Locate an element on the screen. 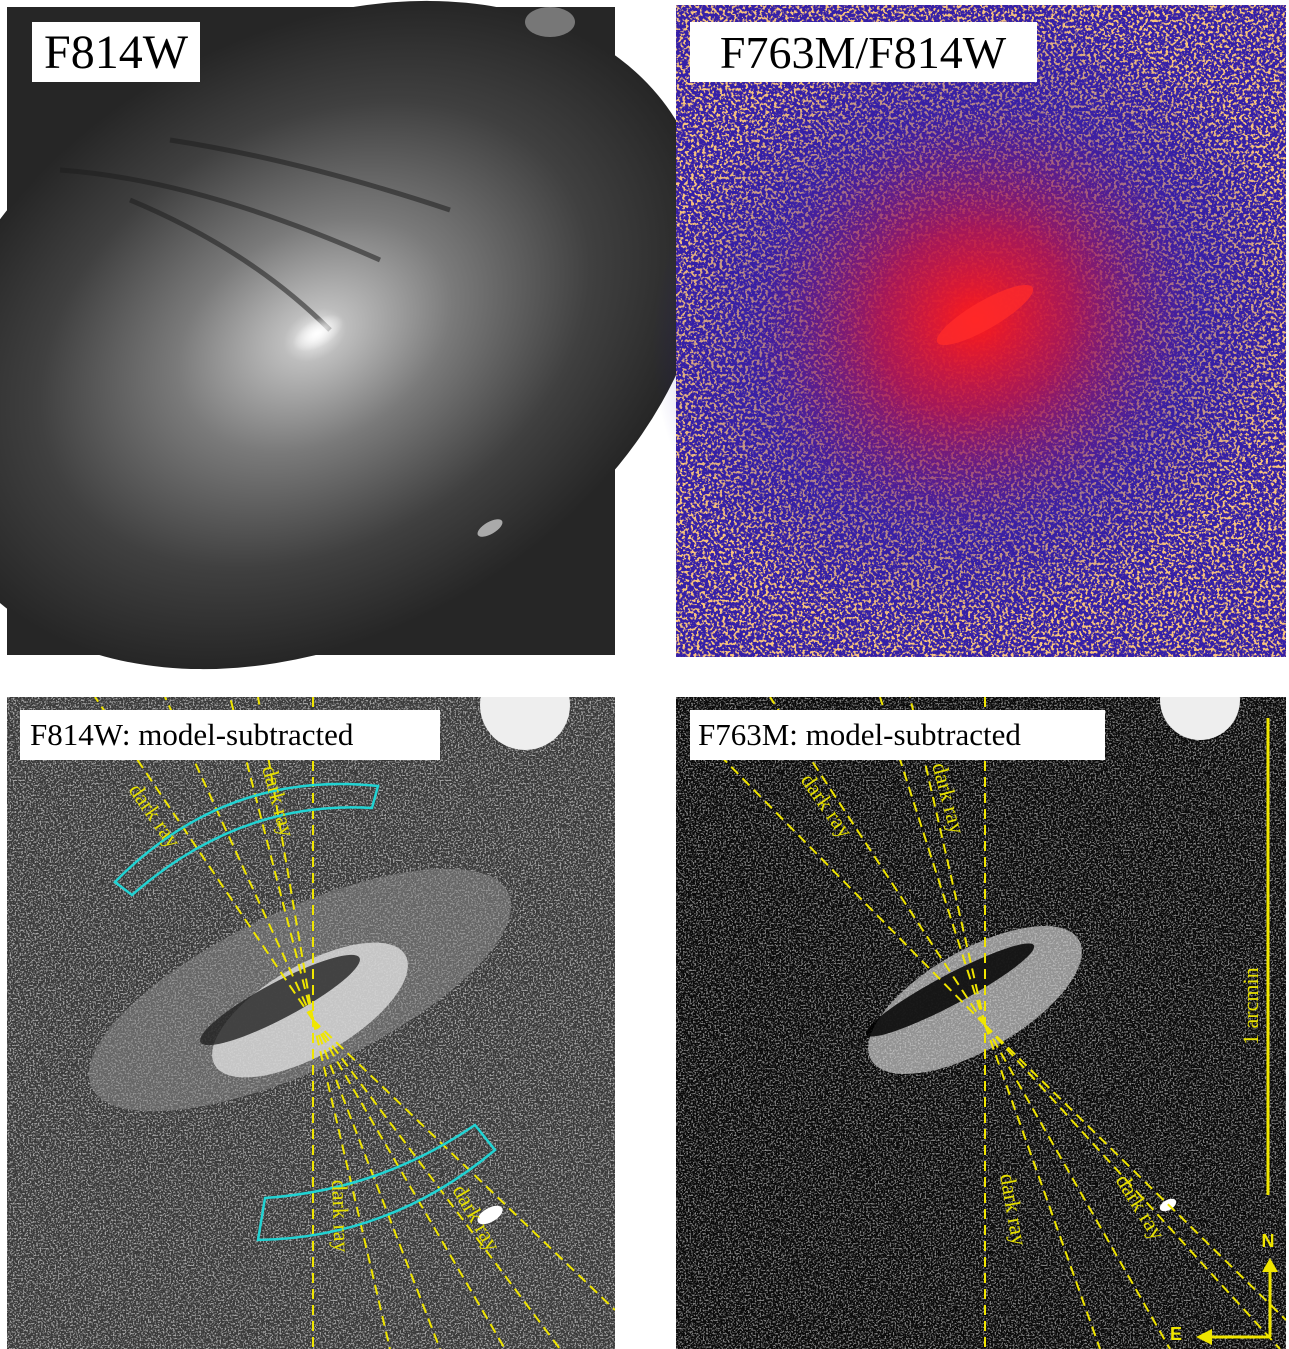 The width and height of the screenshot is (1289, 1349). panel-label: F814W is located at coordinates (116, 52).